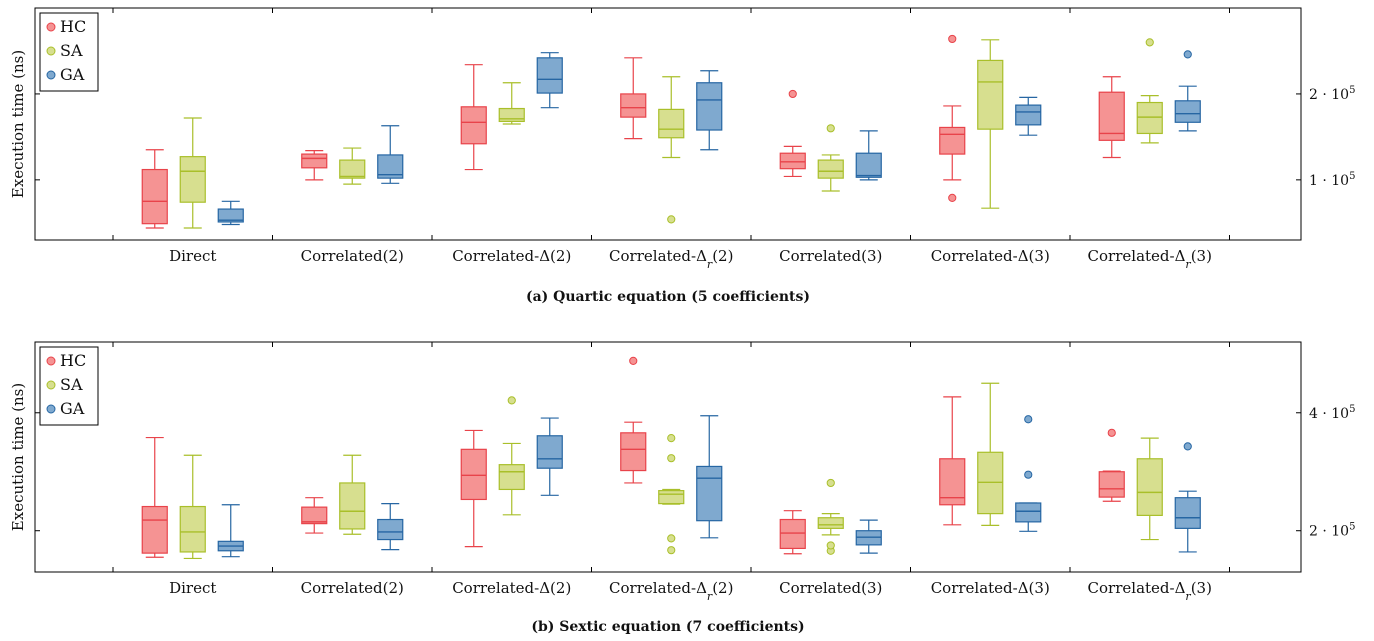 The height and width of the screenshot is (641, 1374). I want to click on x-tick-label: Correlated-Δr(2), so click(671, 591).